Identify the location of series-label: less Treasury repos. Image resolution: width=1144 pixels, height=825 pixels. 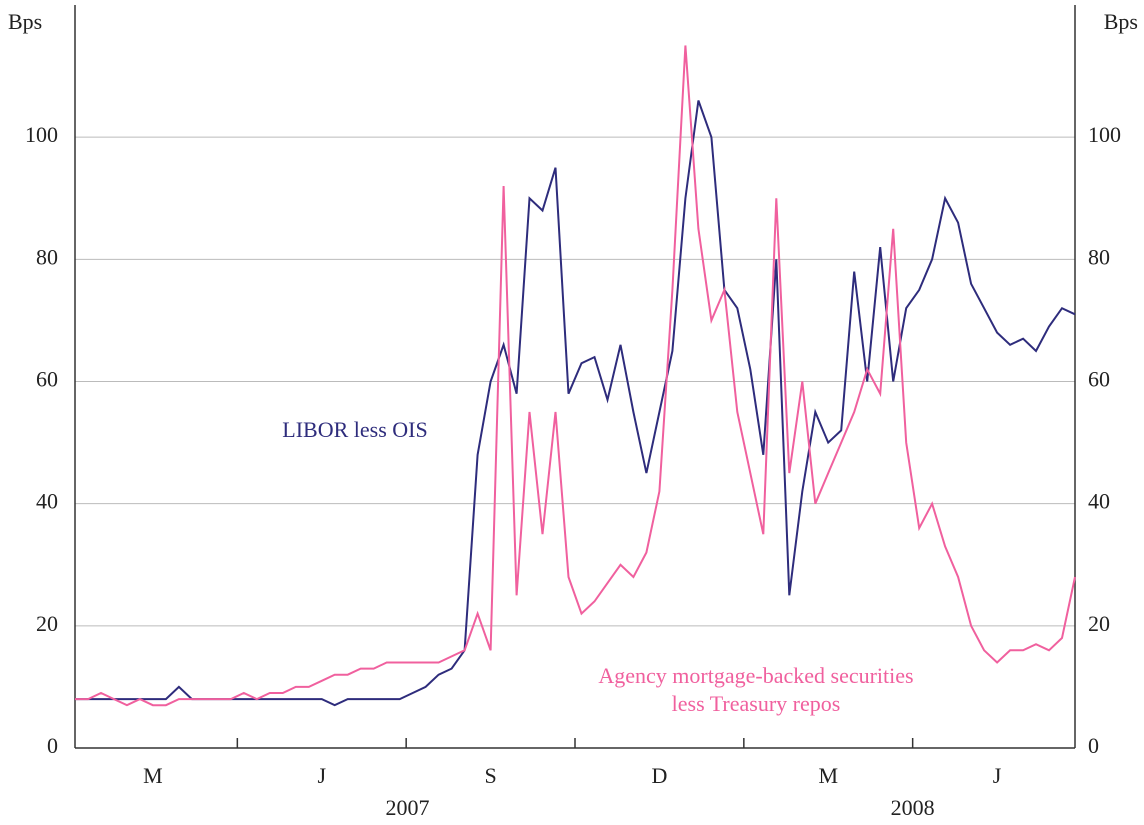
(756, 703).